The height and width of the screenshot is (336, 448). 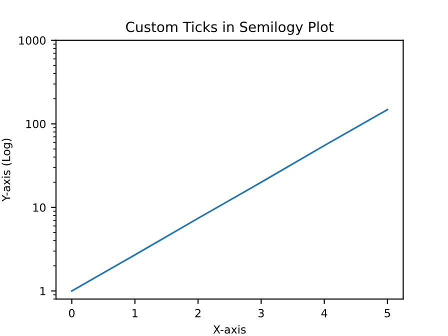 I want to click on x-tick-label: 1, so click(x=135, y=313).